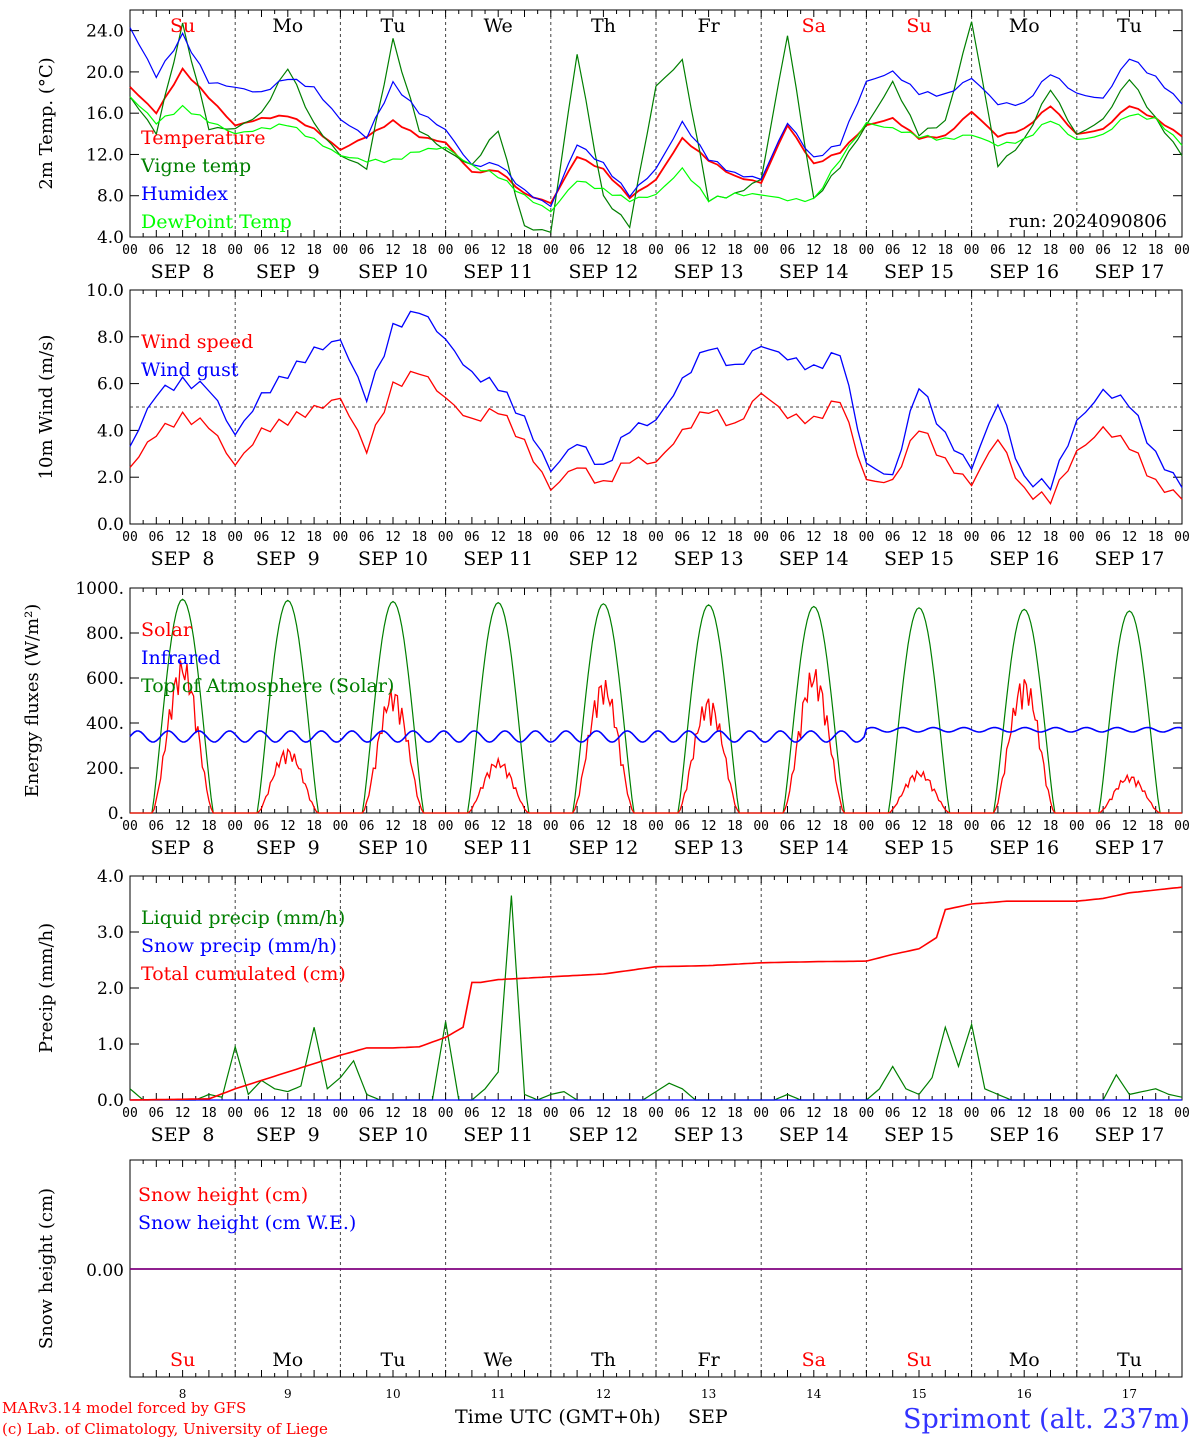 This screenshot has height=1440, width=1194. Describe the element at coordinates (393, 272) in the screenshot. I see `date-label: SEP 10` at that location.